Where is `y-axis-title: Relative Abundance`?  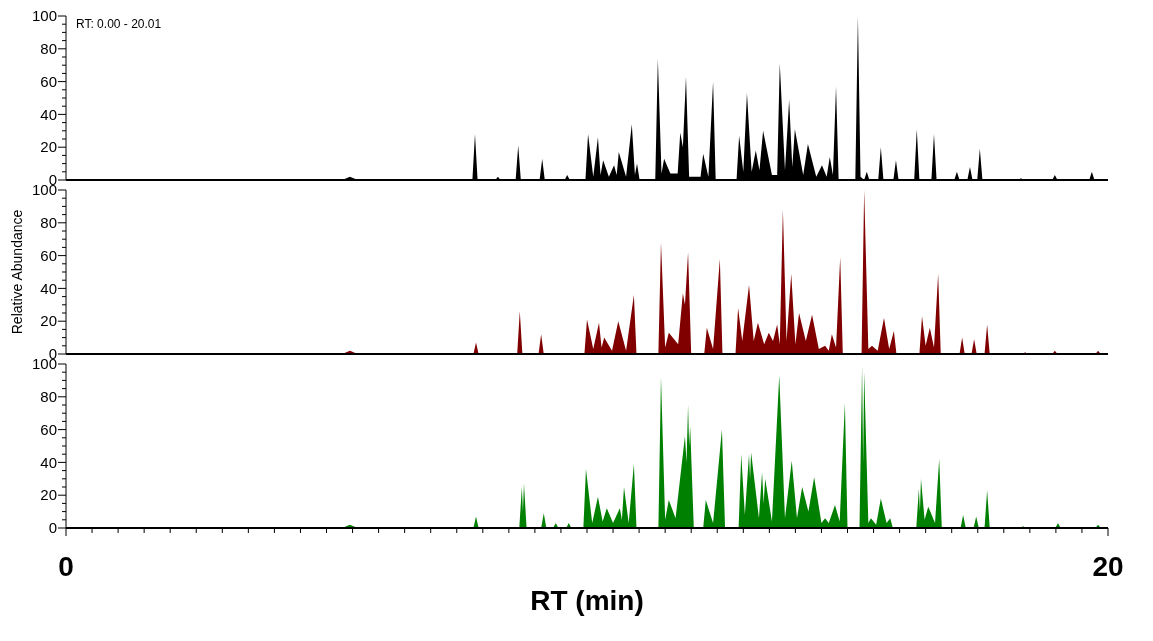
y-axis-title: Relative Abundance is located at coordinates (17, 272).